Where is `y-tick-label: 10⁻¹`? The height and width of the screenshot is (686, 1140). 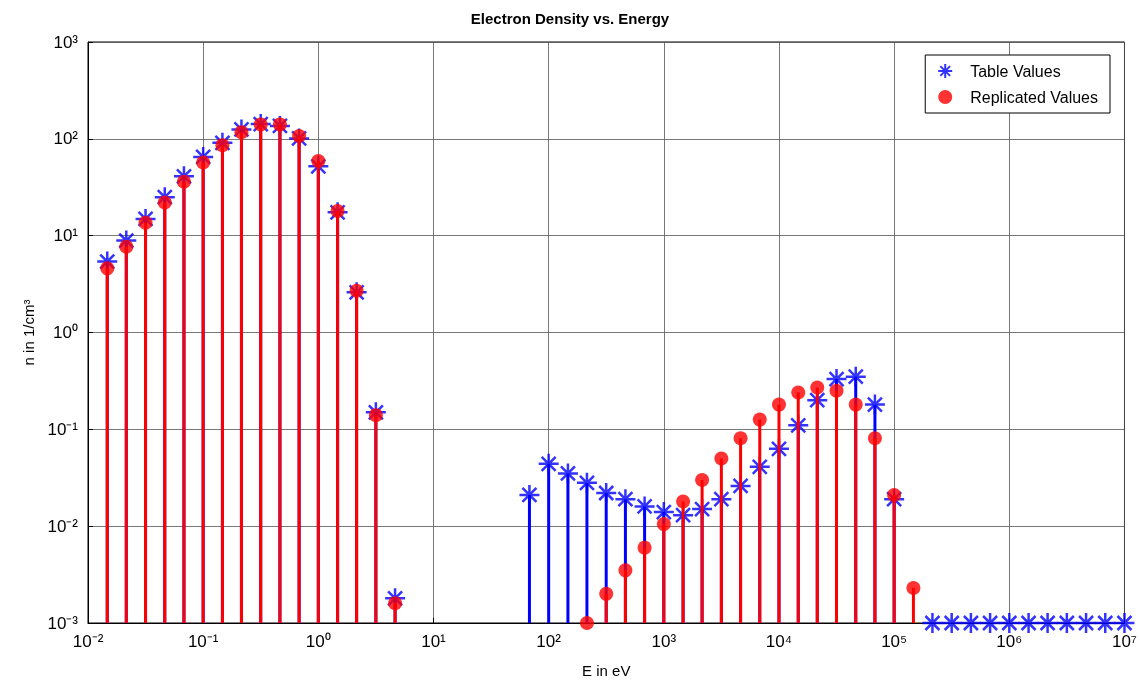 y-tick-label: 10⁻¹ is located at coordinates (63, 429).